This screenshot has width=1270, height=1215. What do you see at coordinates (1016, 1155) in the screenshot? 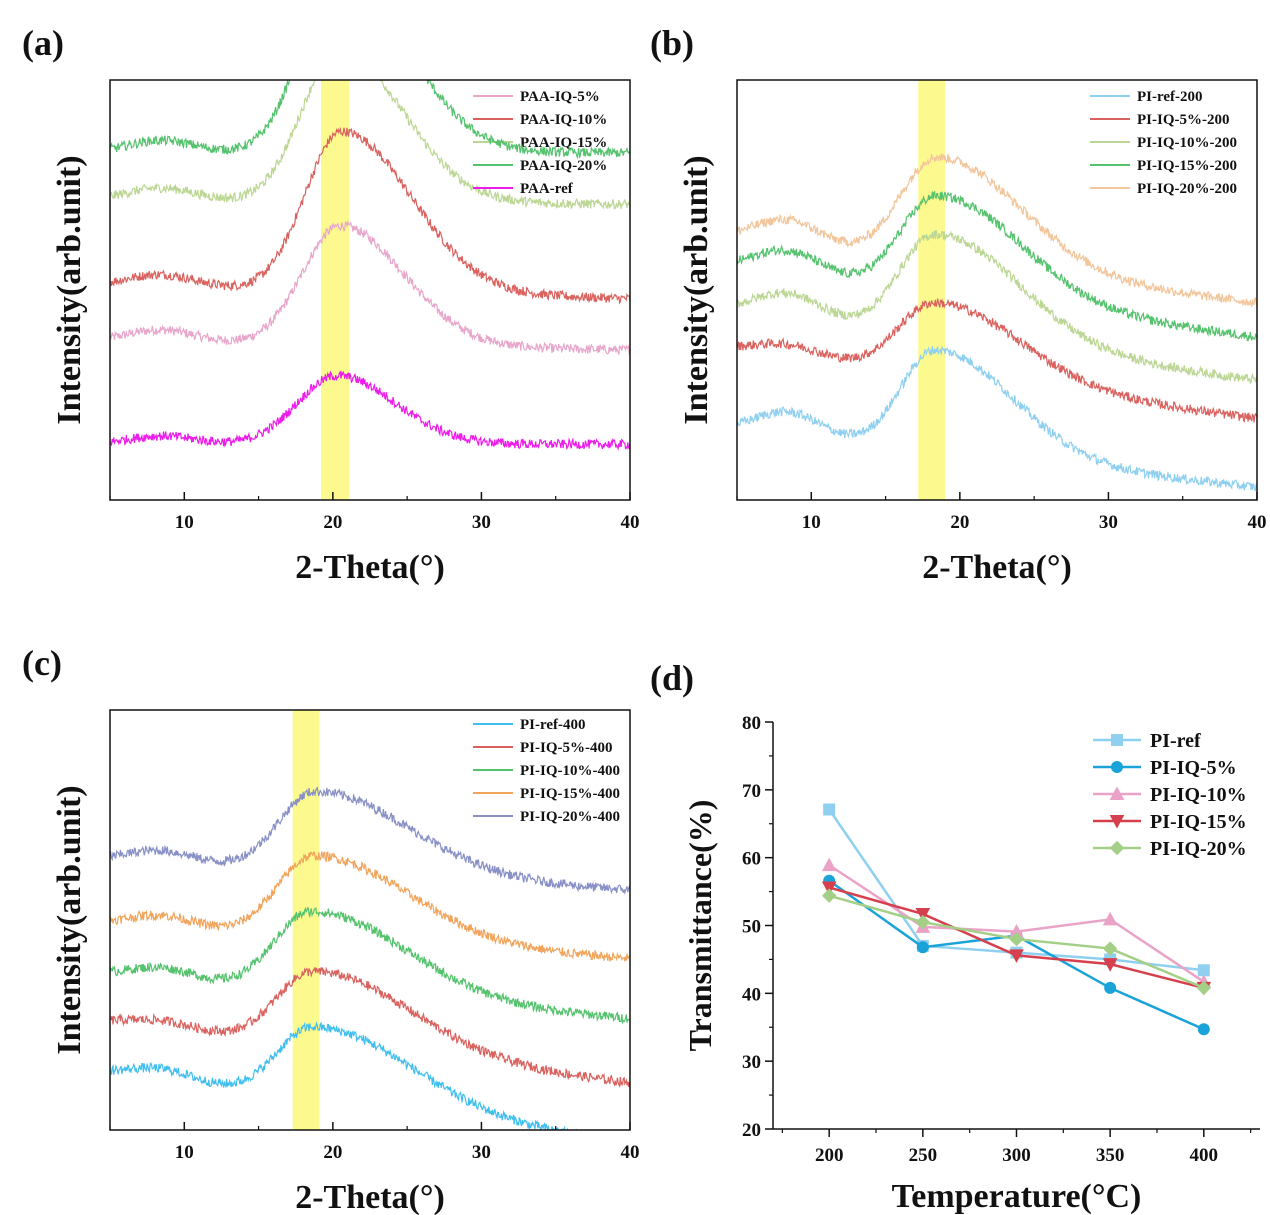
I see `x-tick-label: 300` at bounding box center [1016, 1155].